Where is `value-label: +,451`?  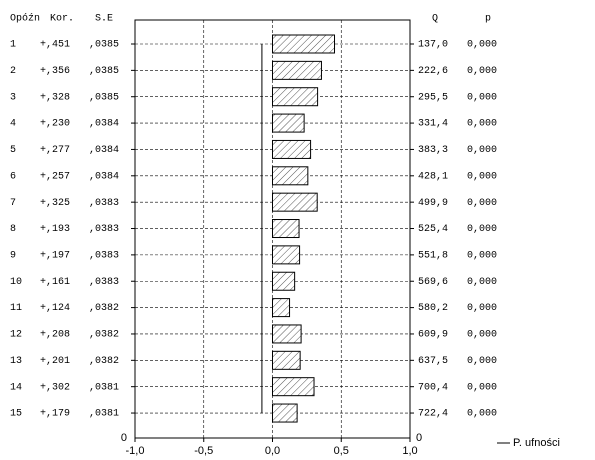 value-label: +,451 is located at coordinates (55, 45).